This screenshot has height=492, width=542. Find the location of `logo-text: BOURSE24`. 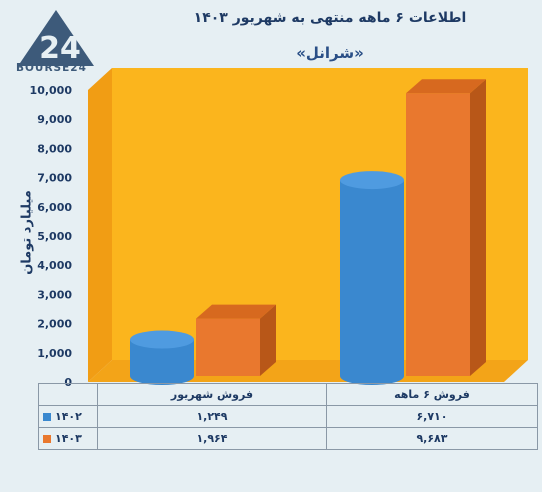

logo-text: BOURSE24 is located at coordinates (51, 68).